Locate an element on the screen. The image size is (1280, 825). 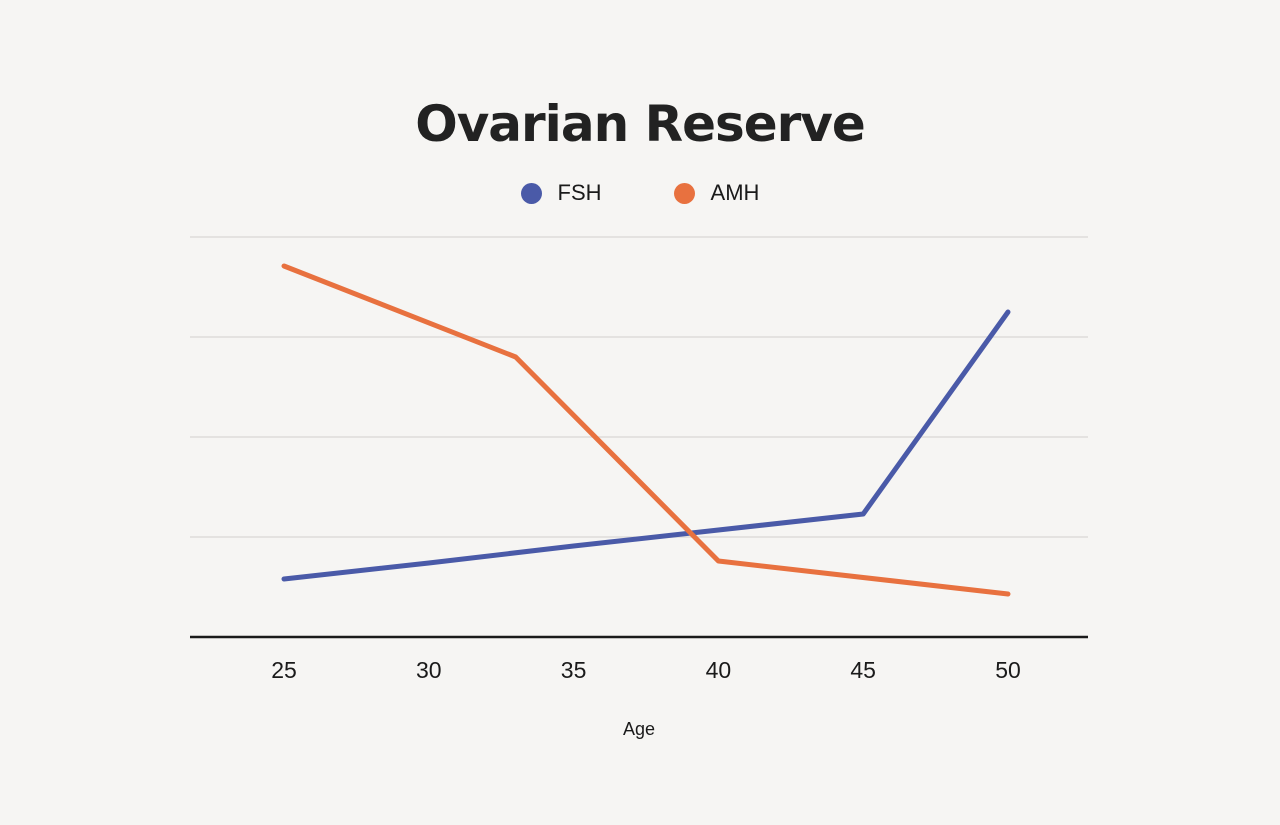
legend-dot-fsh is located at coordinates (531, 193).